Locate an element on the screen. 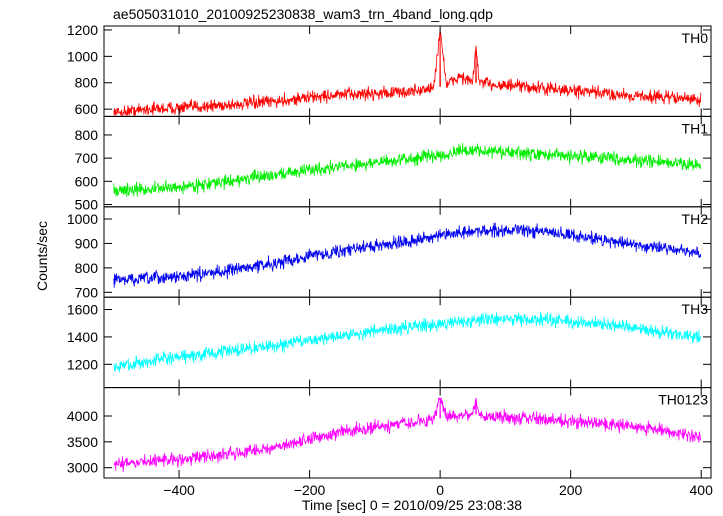 This screenshot has width=723, height=516. y-tick-label: 900 is located at coordinates (87, 243).